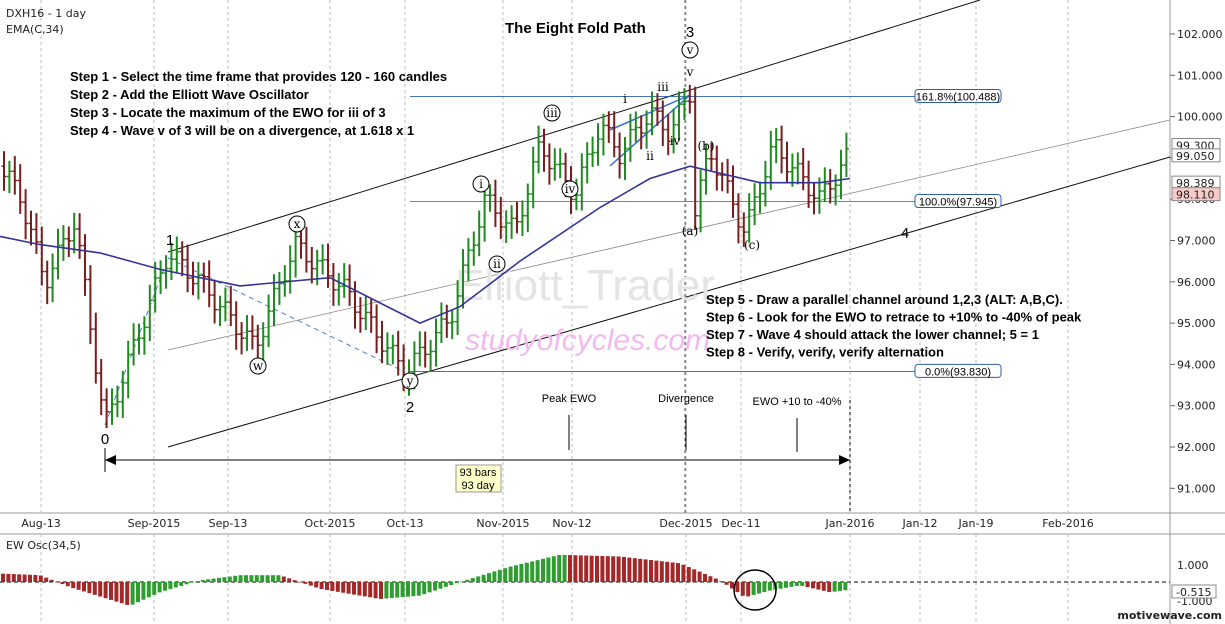  What do you see at coordinates (797, 402) in the screenshot?
I see `marker-label: EWO +10 to -40%` at bounding box center [797, 402].